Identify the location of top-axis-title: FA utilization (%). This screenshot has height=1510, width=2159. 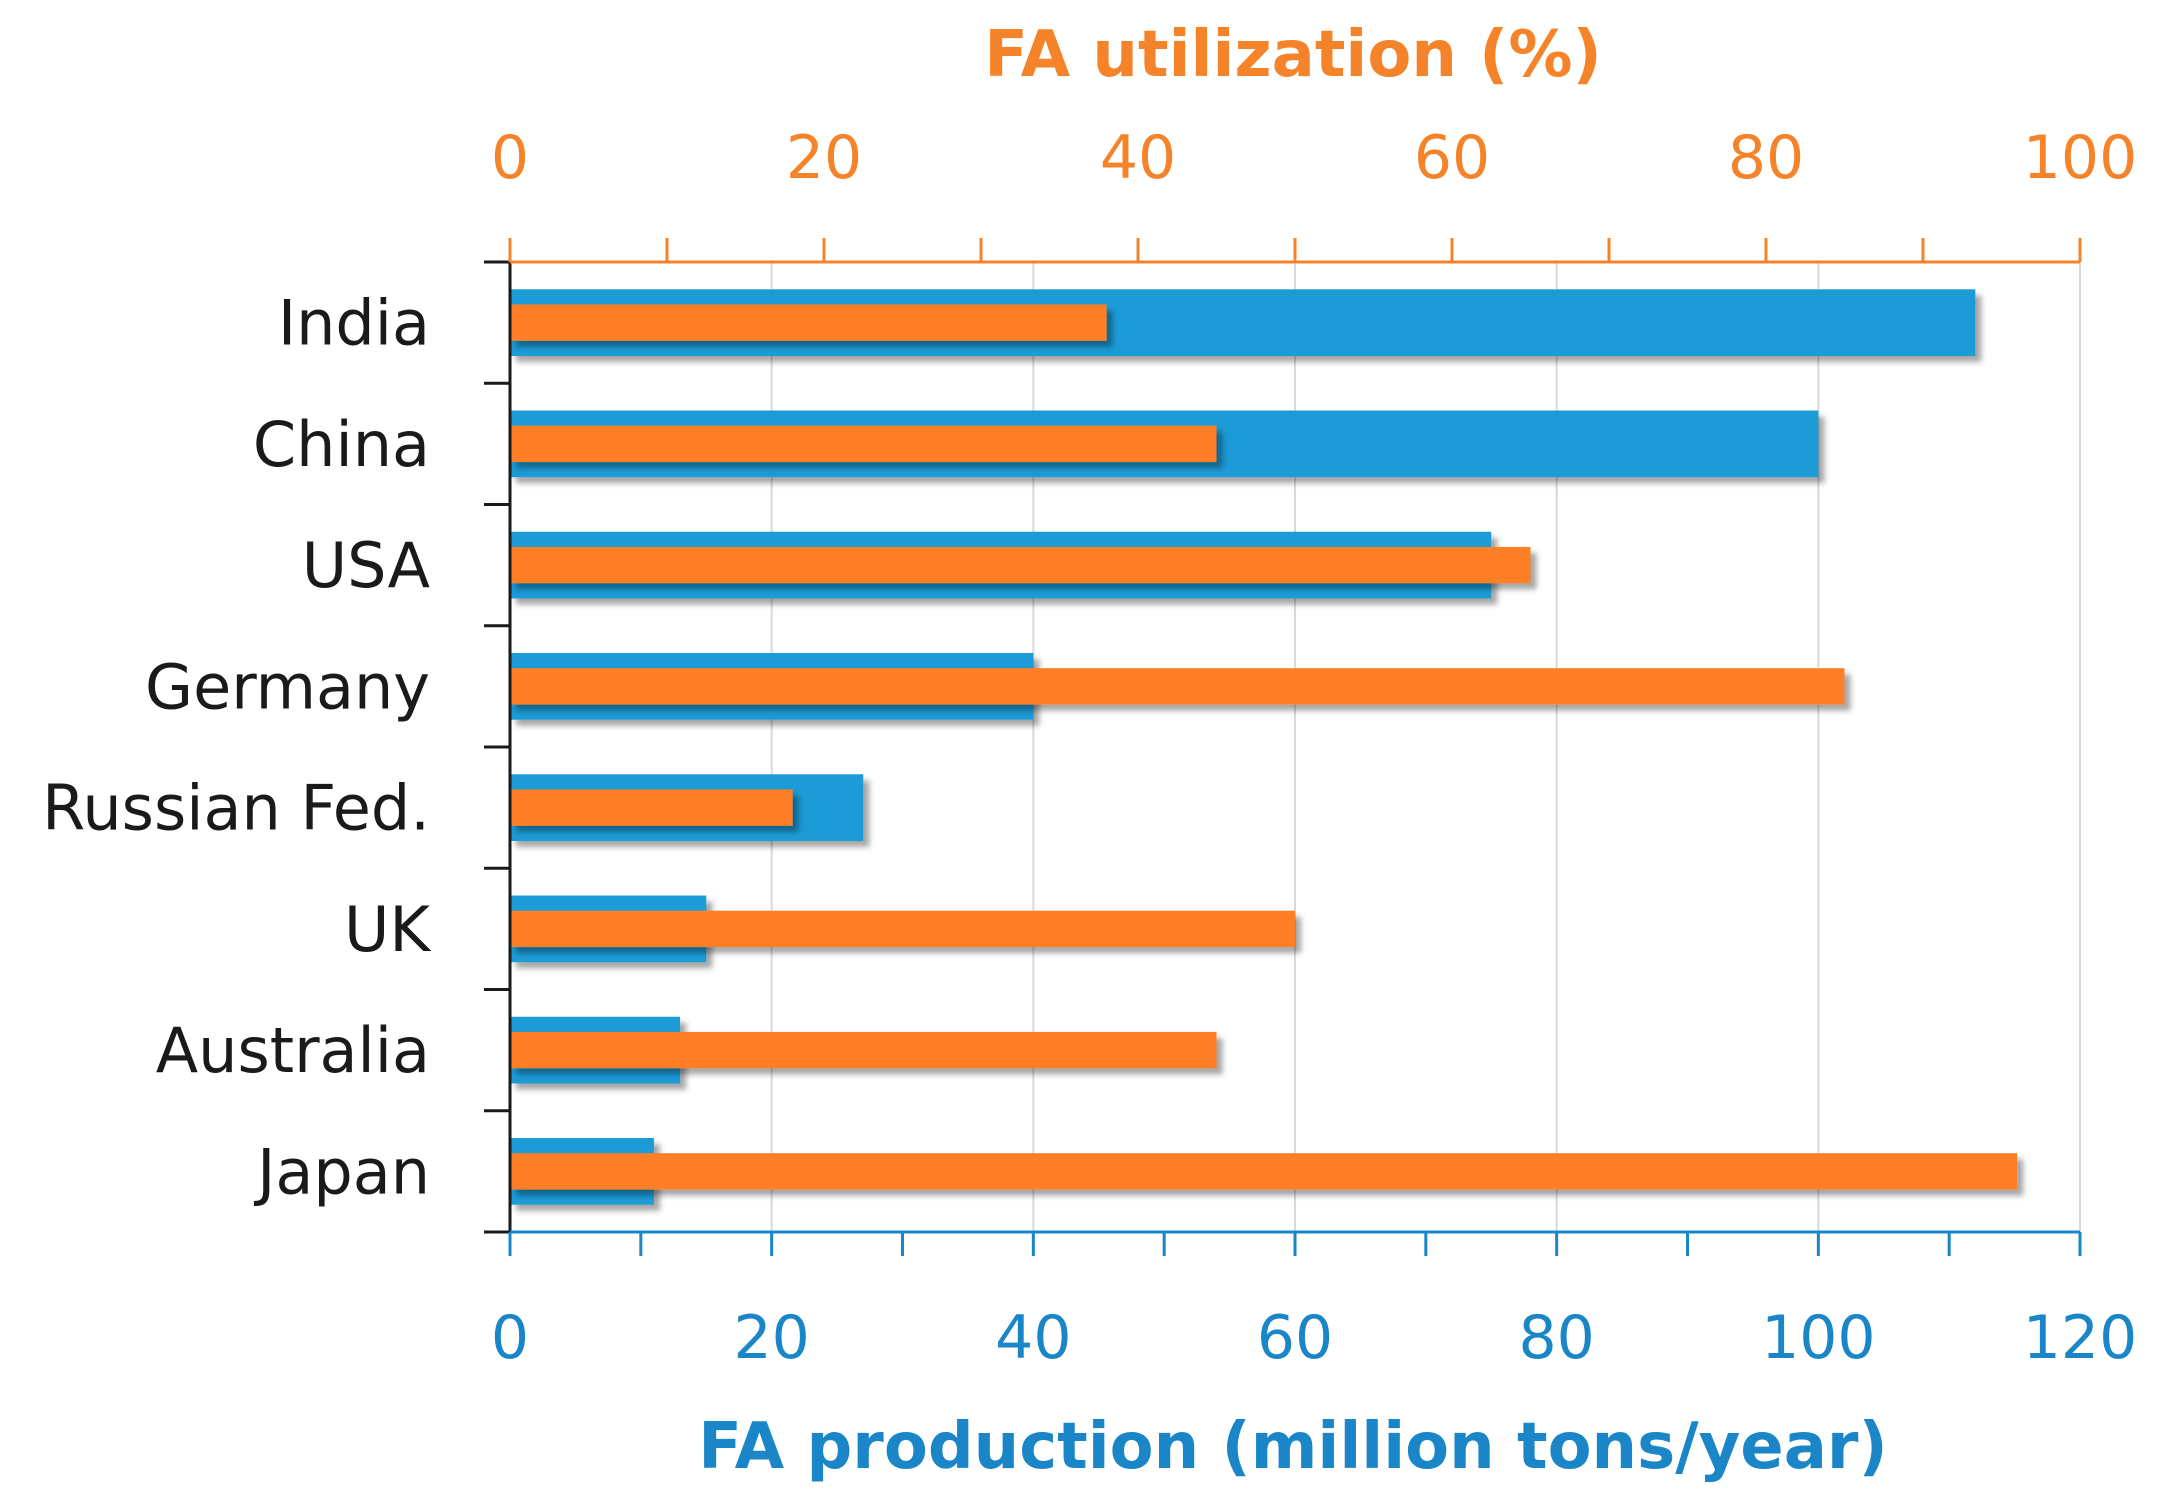
(1293, 55).